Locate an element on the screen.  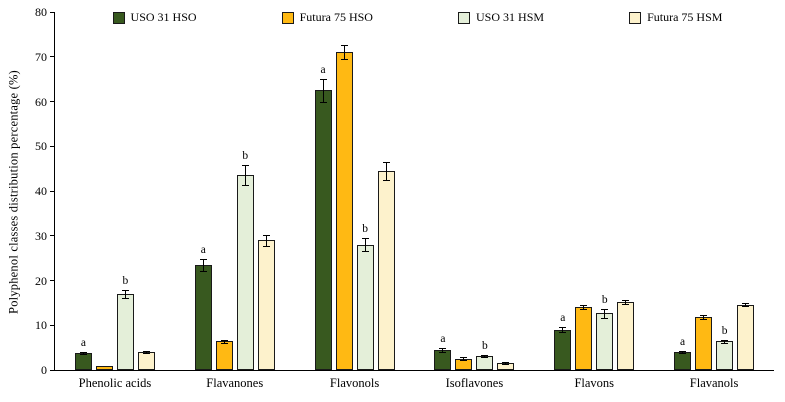
y-tick-label: 20 is located at coordinates (41, 280).